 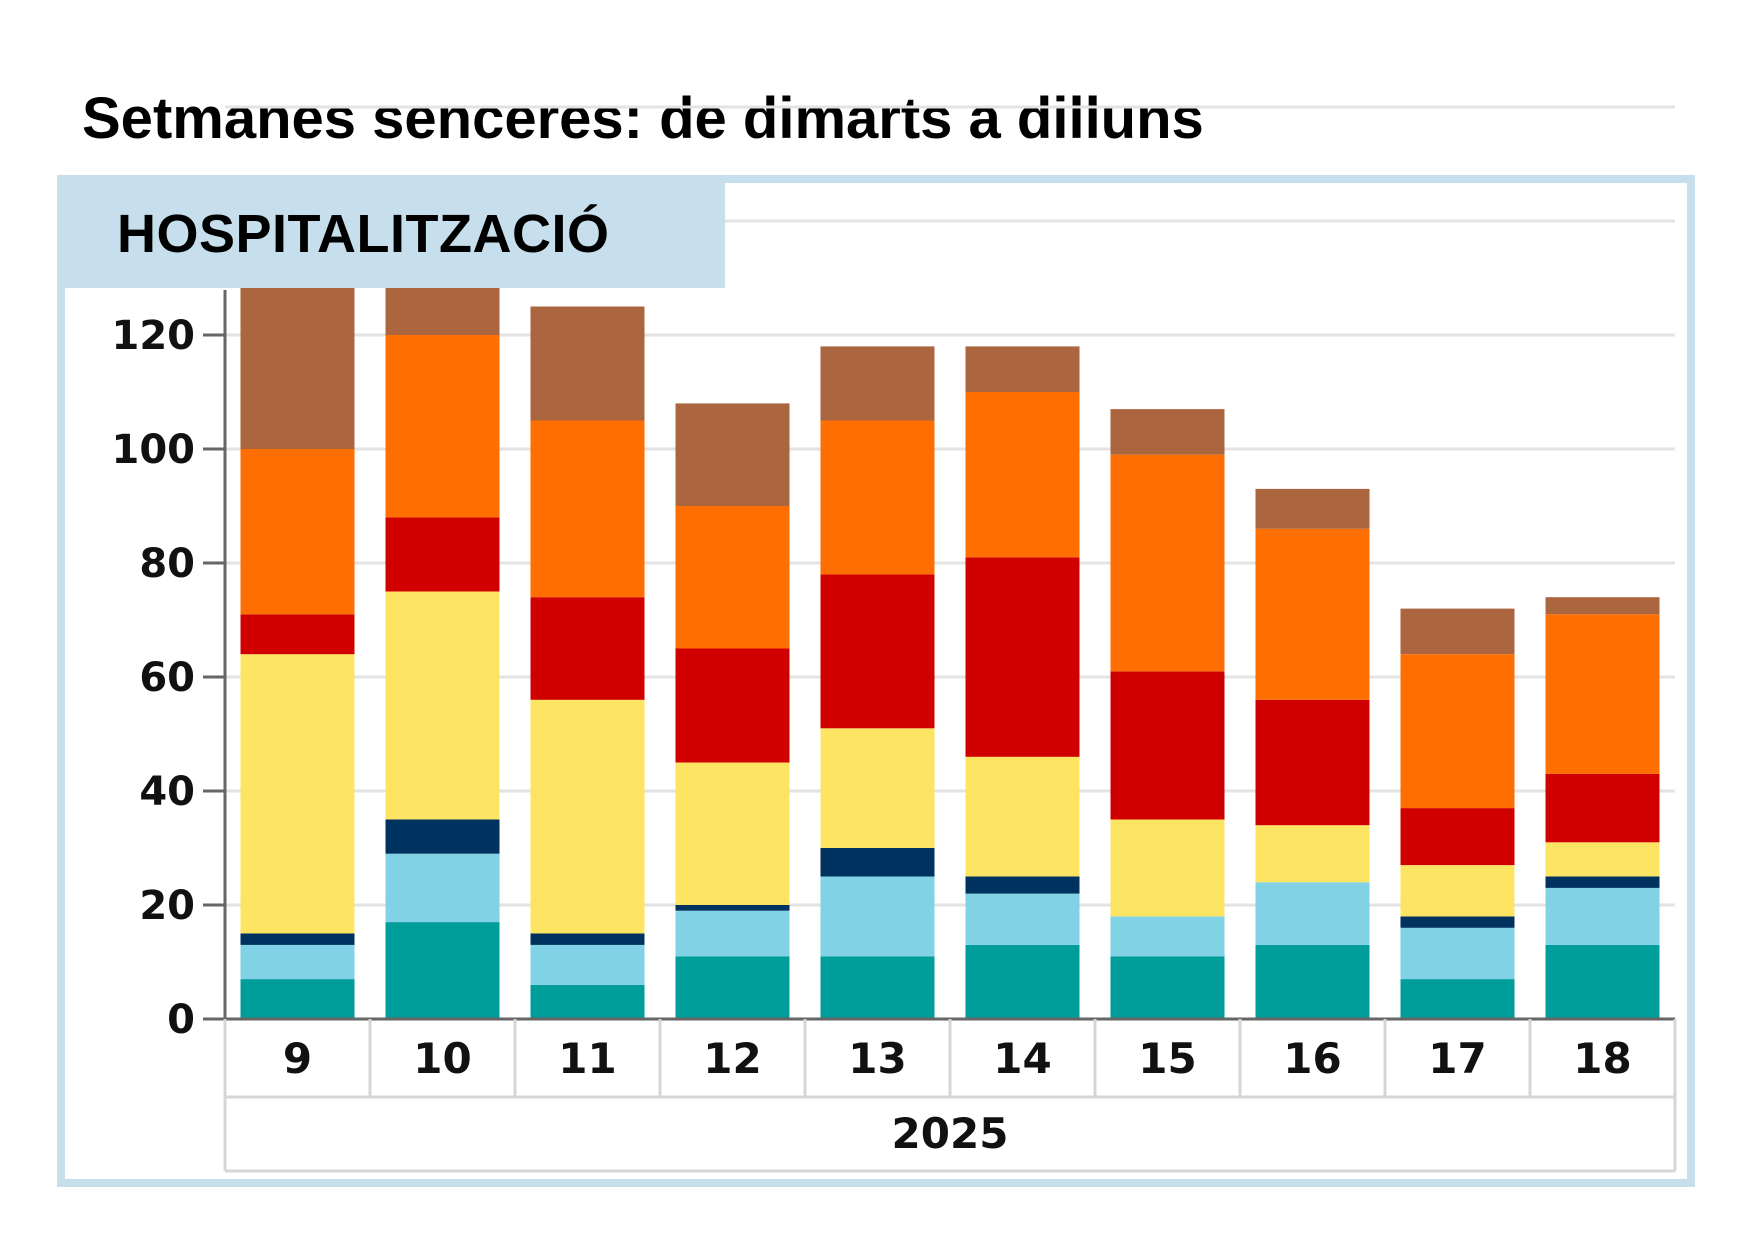 I want to click on bar-segment-16-s7, so click(x=1312, y=508).